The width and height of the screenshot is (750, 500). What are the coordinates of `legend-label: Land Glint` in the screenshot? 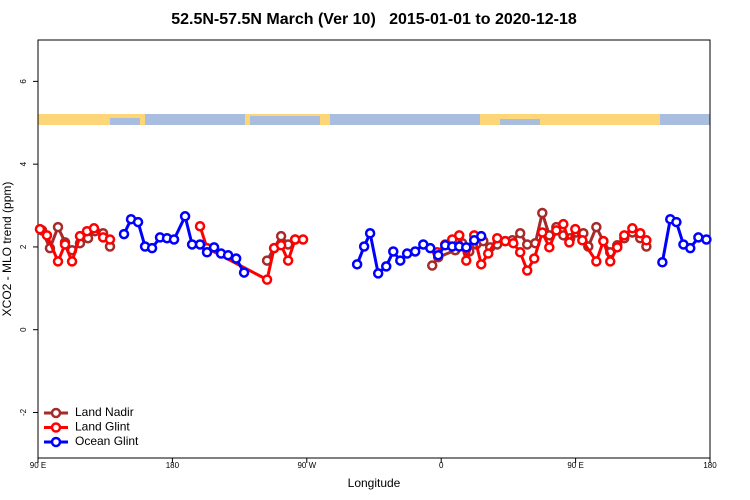 It's located at (102, 427).